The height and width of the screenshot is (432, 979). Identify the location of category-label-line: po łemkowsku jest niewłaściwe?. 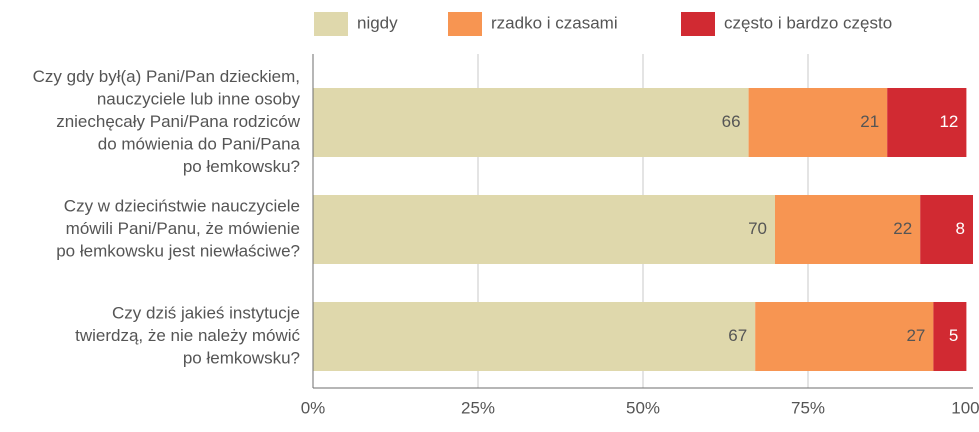
(178, 250).